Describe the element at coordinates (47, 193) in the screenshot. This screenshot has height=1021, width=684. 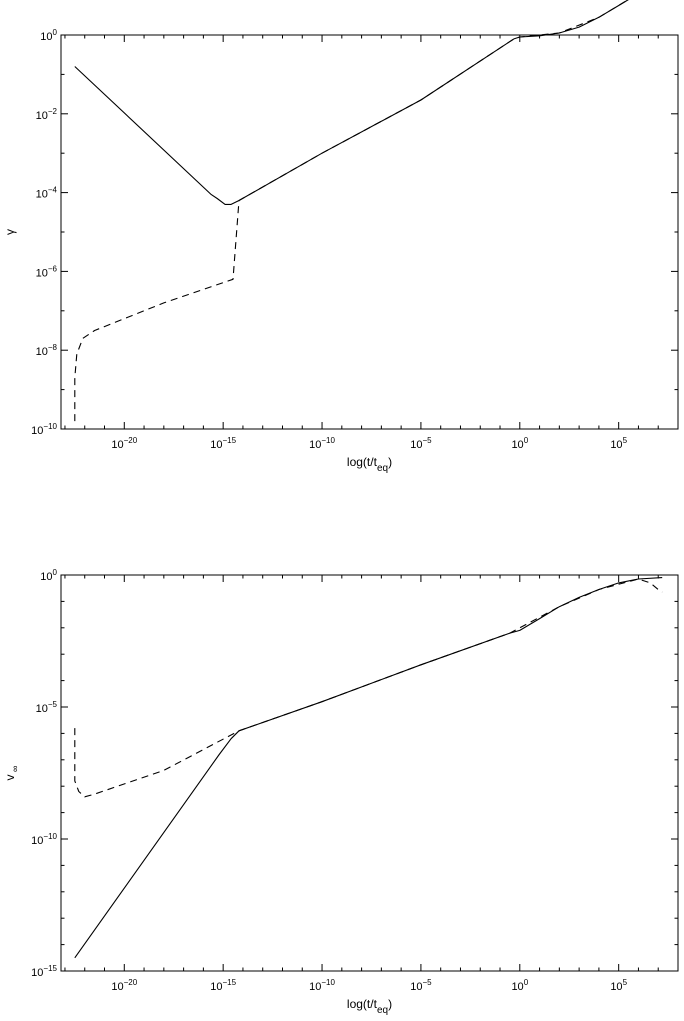
I see `y-tick-label: 10⁻⁴` at that location.